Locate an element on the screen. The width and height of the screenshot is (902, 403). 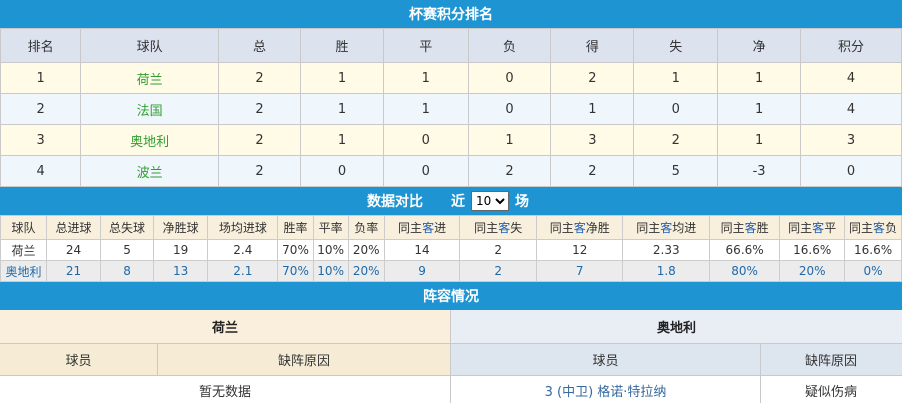
standings-title: 杯赛积分排名 is located at coordinates (451, 15).